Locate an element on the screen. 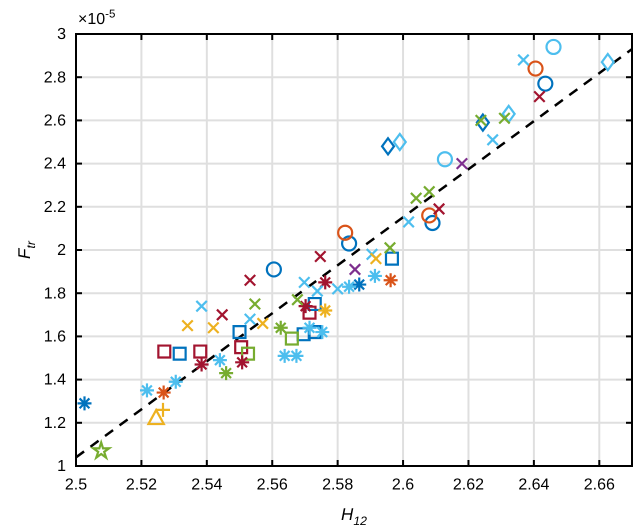 Image resolution: width=642 pixels, height=528 pixels. x-tick-label: 2.54 is located at coordinates (206, 485).